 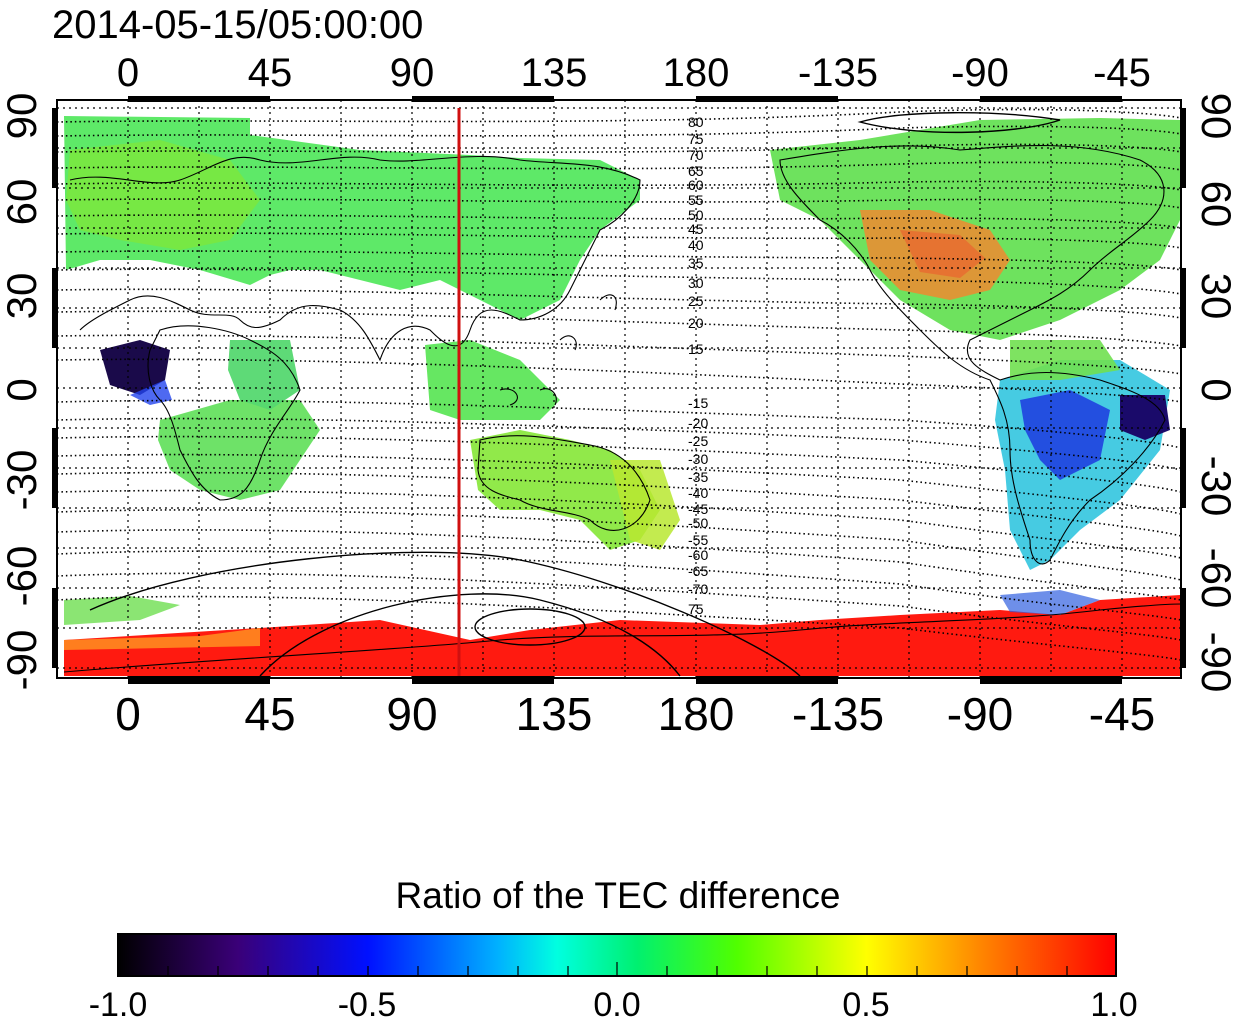 What do you see at coordinates (838, 73) in the screenshot?
I see `top-lon-label: -135` at bounding box center [838, 73].